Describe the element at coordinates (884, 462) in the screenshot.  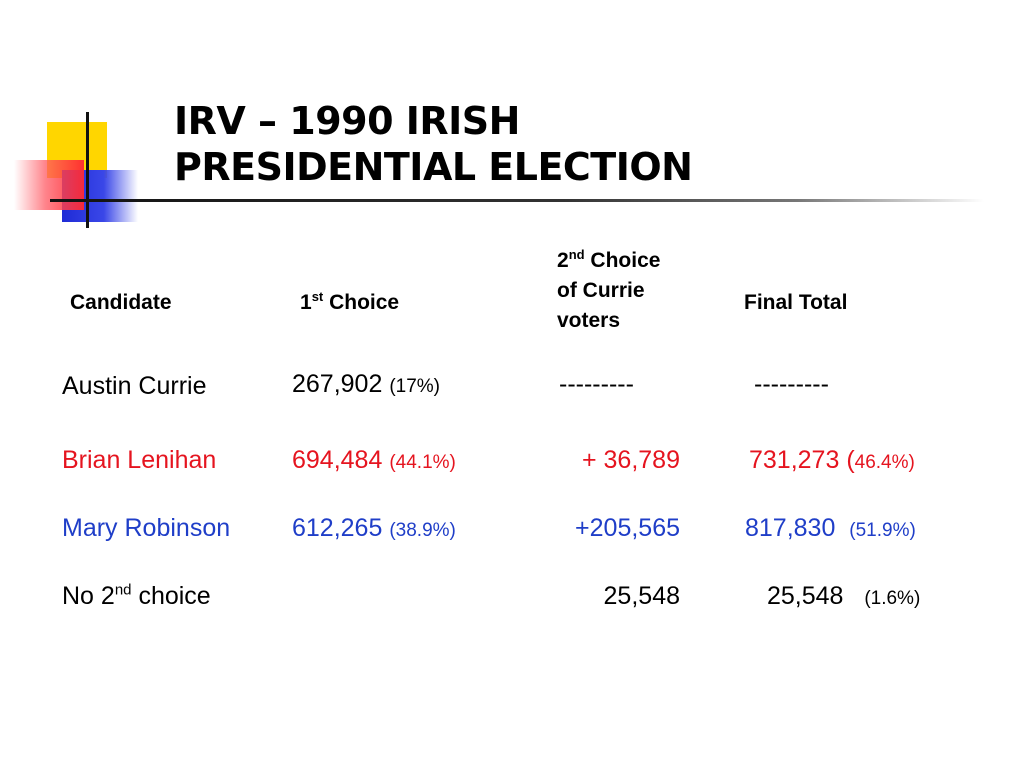
I see `row-lenihan-final-pct: 46.4%)` at that location.